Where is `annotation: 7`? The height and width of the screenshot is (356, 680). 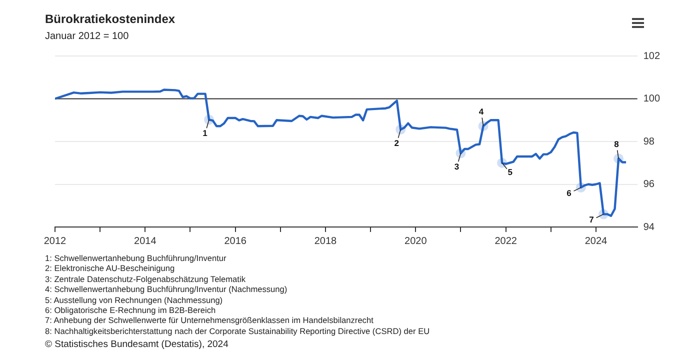
annotation: 7 is located at coordinates (591, 219).